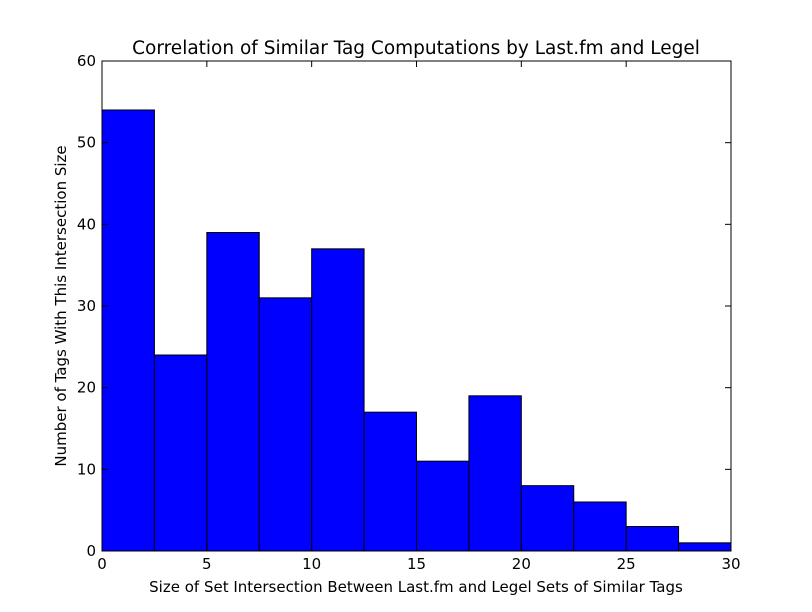  Describe the element at coordinates (86, 143) in the screenshot. I see `y-tick-label: 50` at that location.